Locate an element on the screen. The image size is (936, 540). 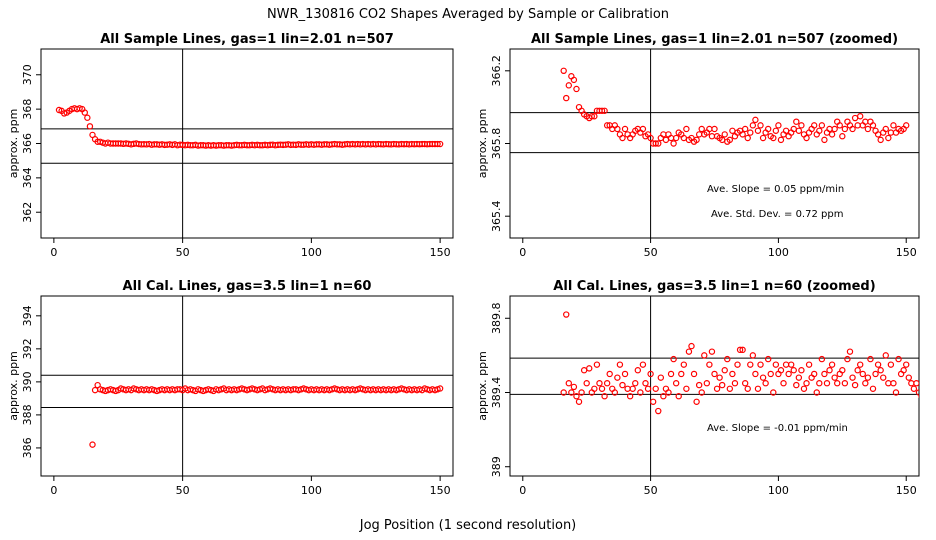
data-points is located at coordinates (744, 363).